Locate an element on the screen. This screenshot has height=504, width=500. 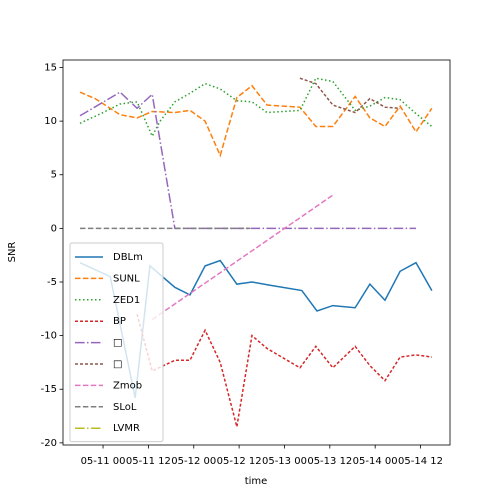
x-tick-label: 05-12 00 is located at coordinates (193, 461).